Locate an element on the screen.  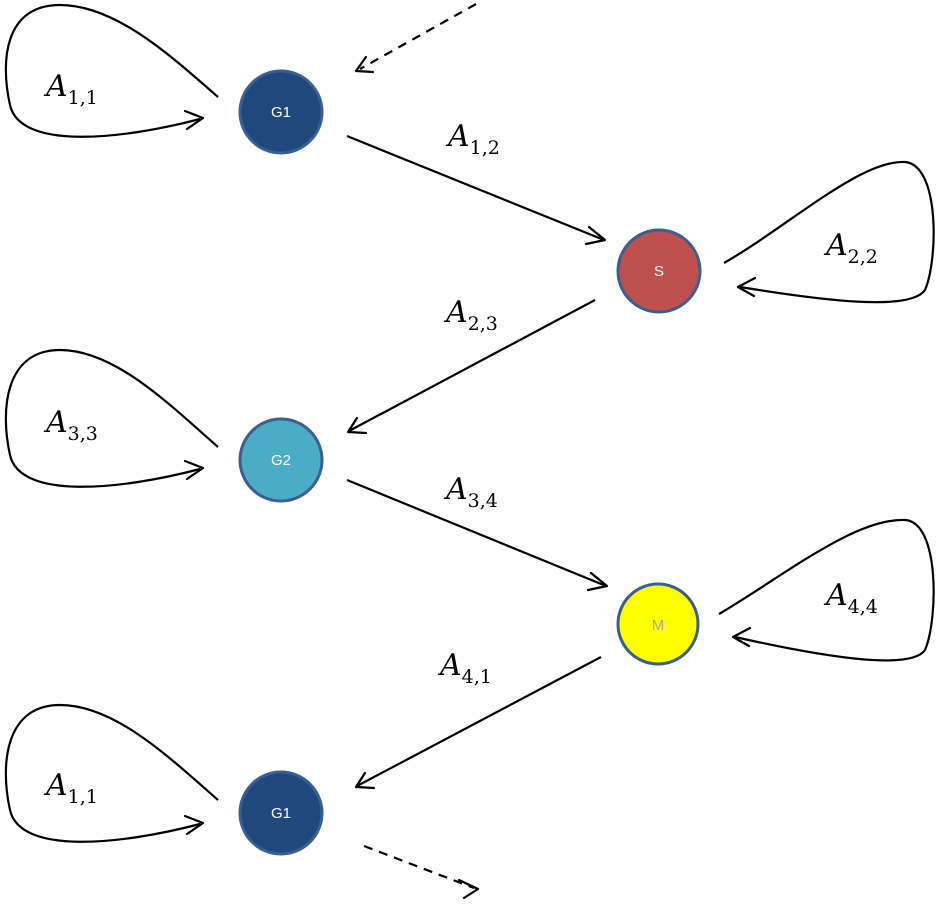
node-m: M is located at coordinates (658, 624).